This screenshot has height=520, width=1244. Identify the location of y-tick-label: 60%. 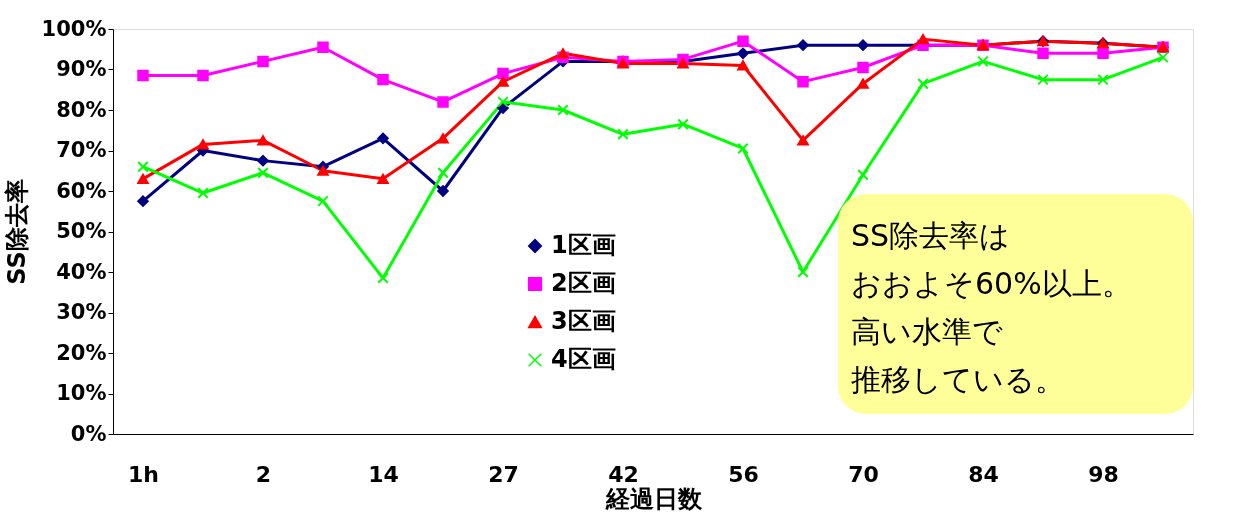
(81, 190).